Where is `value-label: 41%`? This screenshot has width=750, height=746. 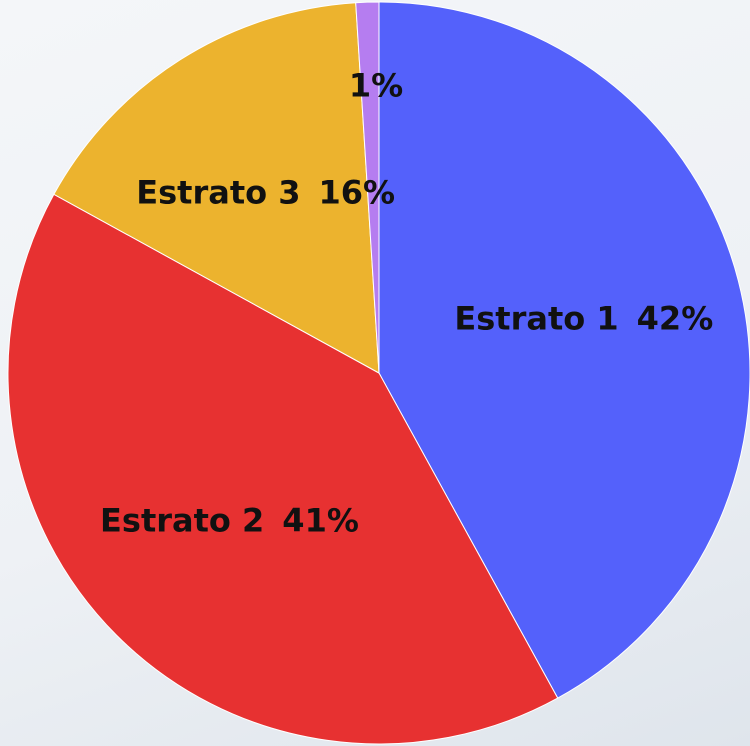
value-label: 41% is located at coordinates (320, 521).